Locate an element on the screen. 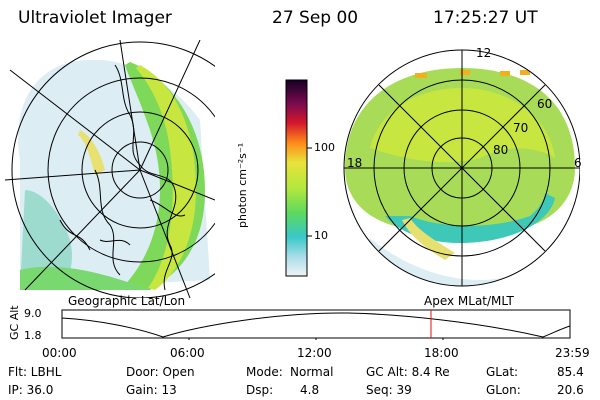 The height and width of the screenshot is (400, 600). geo-panel-label: Geographic Lat/Lon is located at coordinates (127, 301).